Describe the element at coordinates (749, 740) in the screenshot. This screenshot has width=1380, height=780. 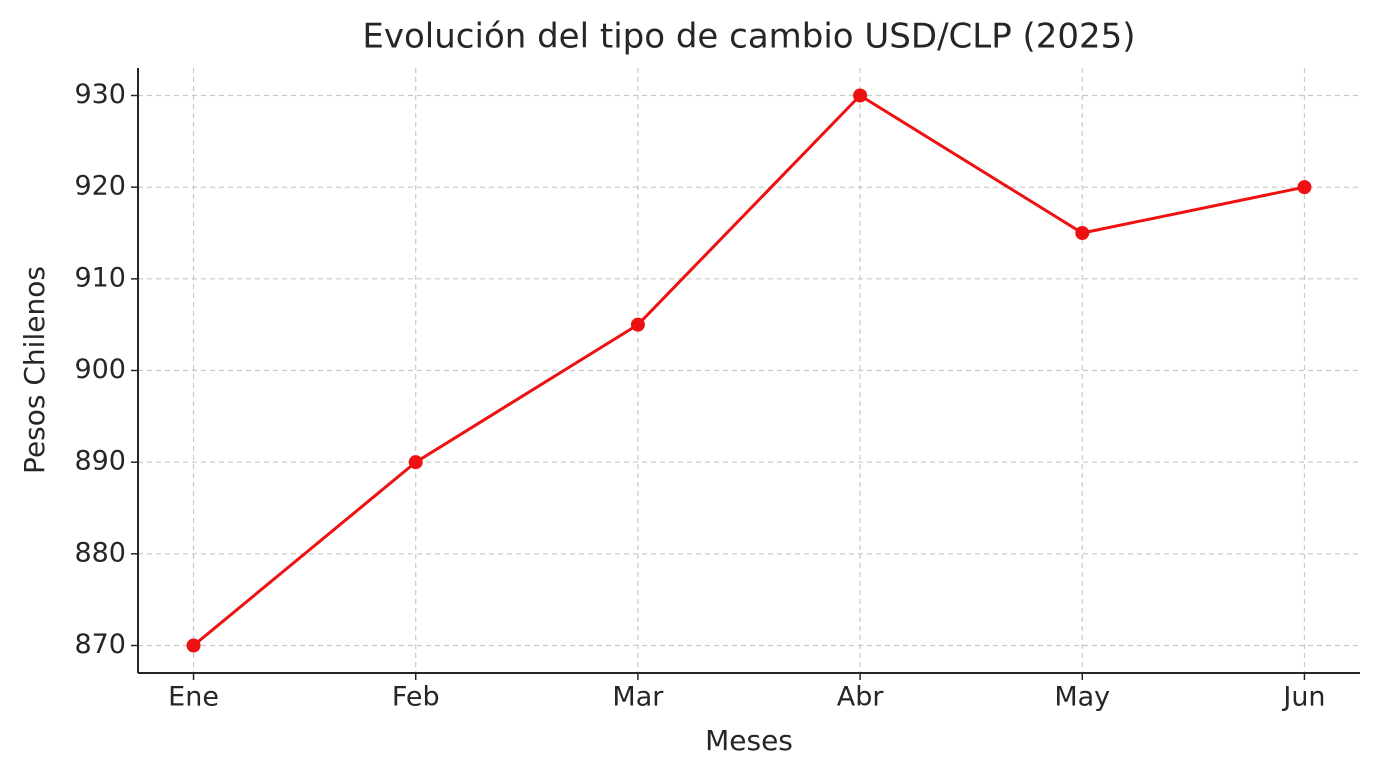
I see `x-axis-label: Meses` at that location.